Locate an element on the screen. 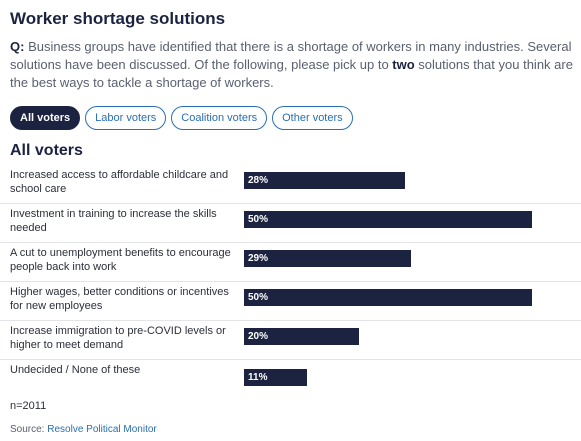  bar: 11% is located at coordinates (275, 377).